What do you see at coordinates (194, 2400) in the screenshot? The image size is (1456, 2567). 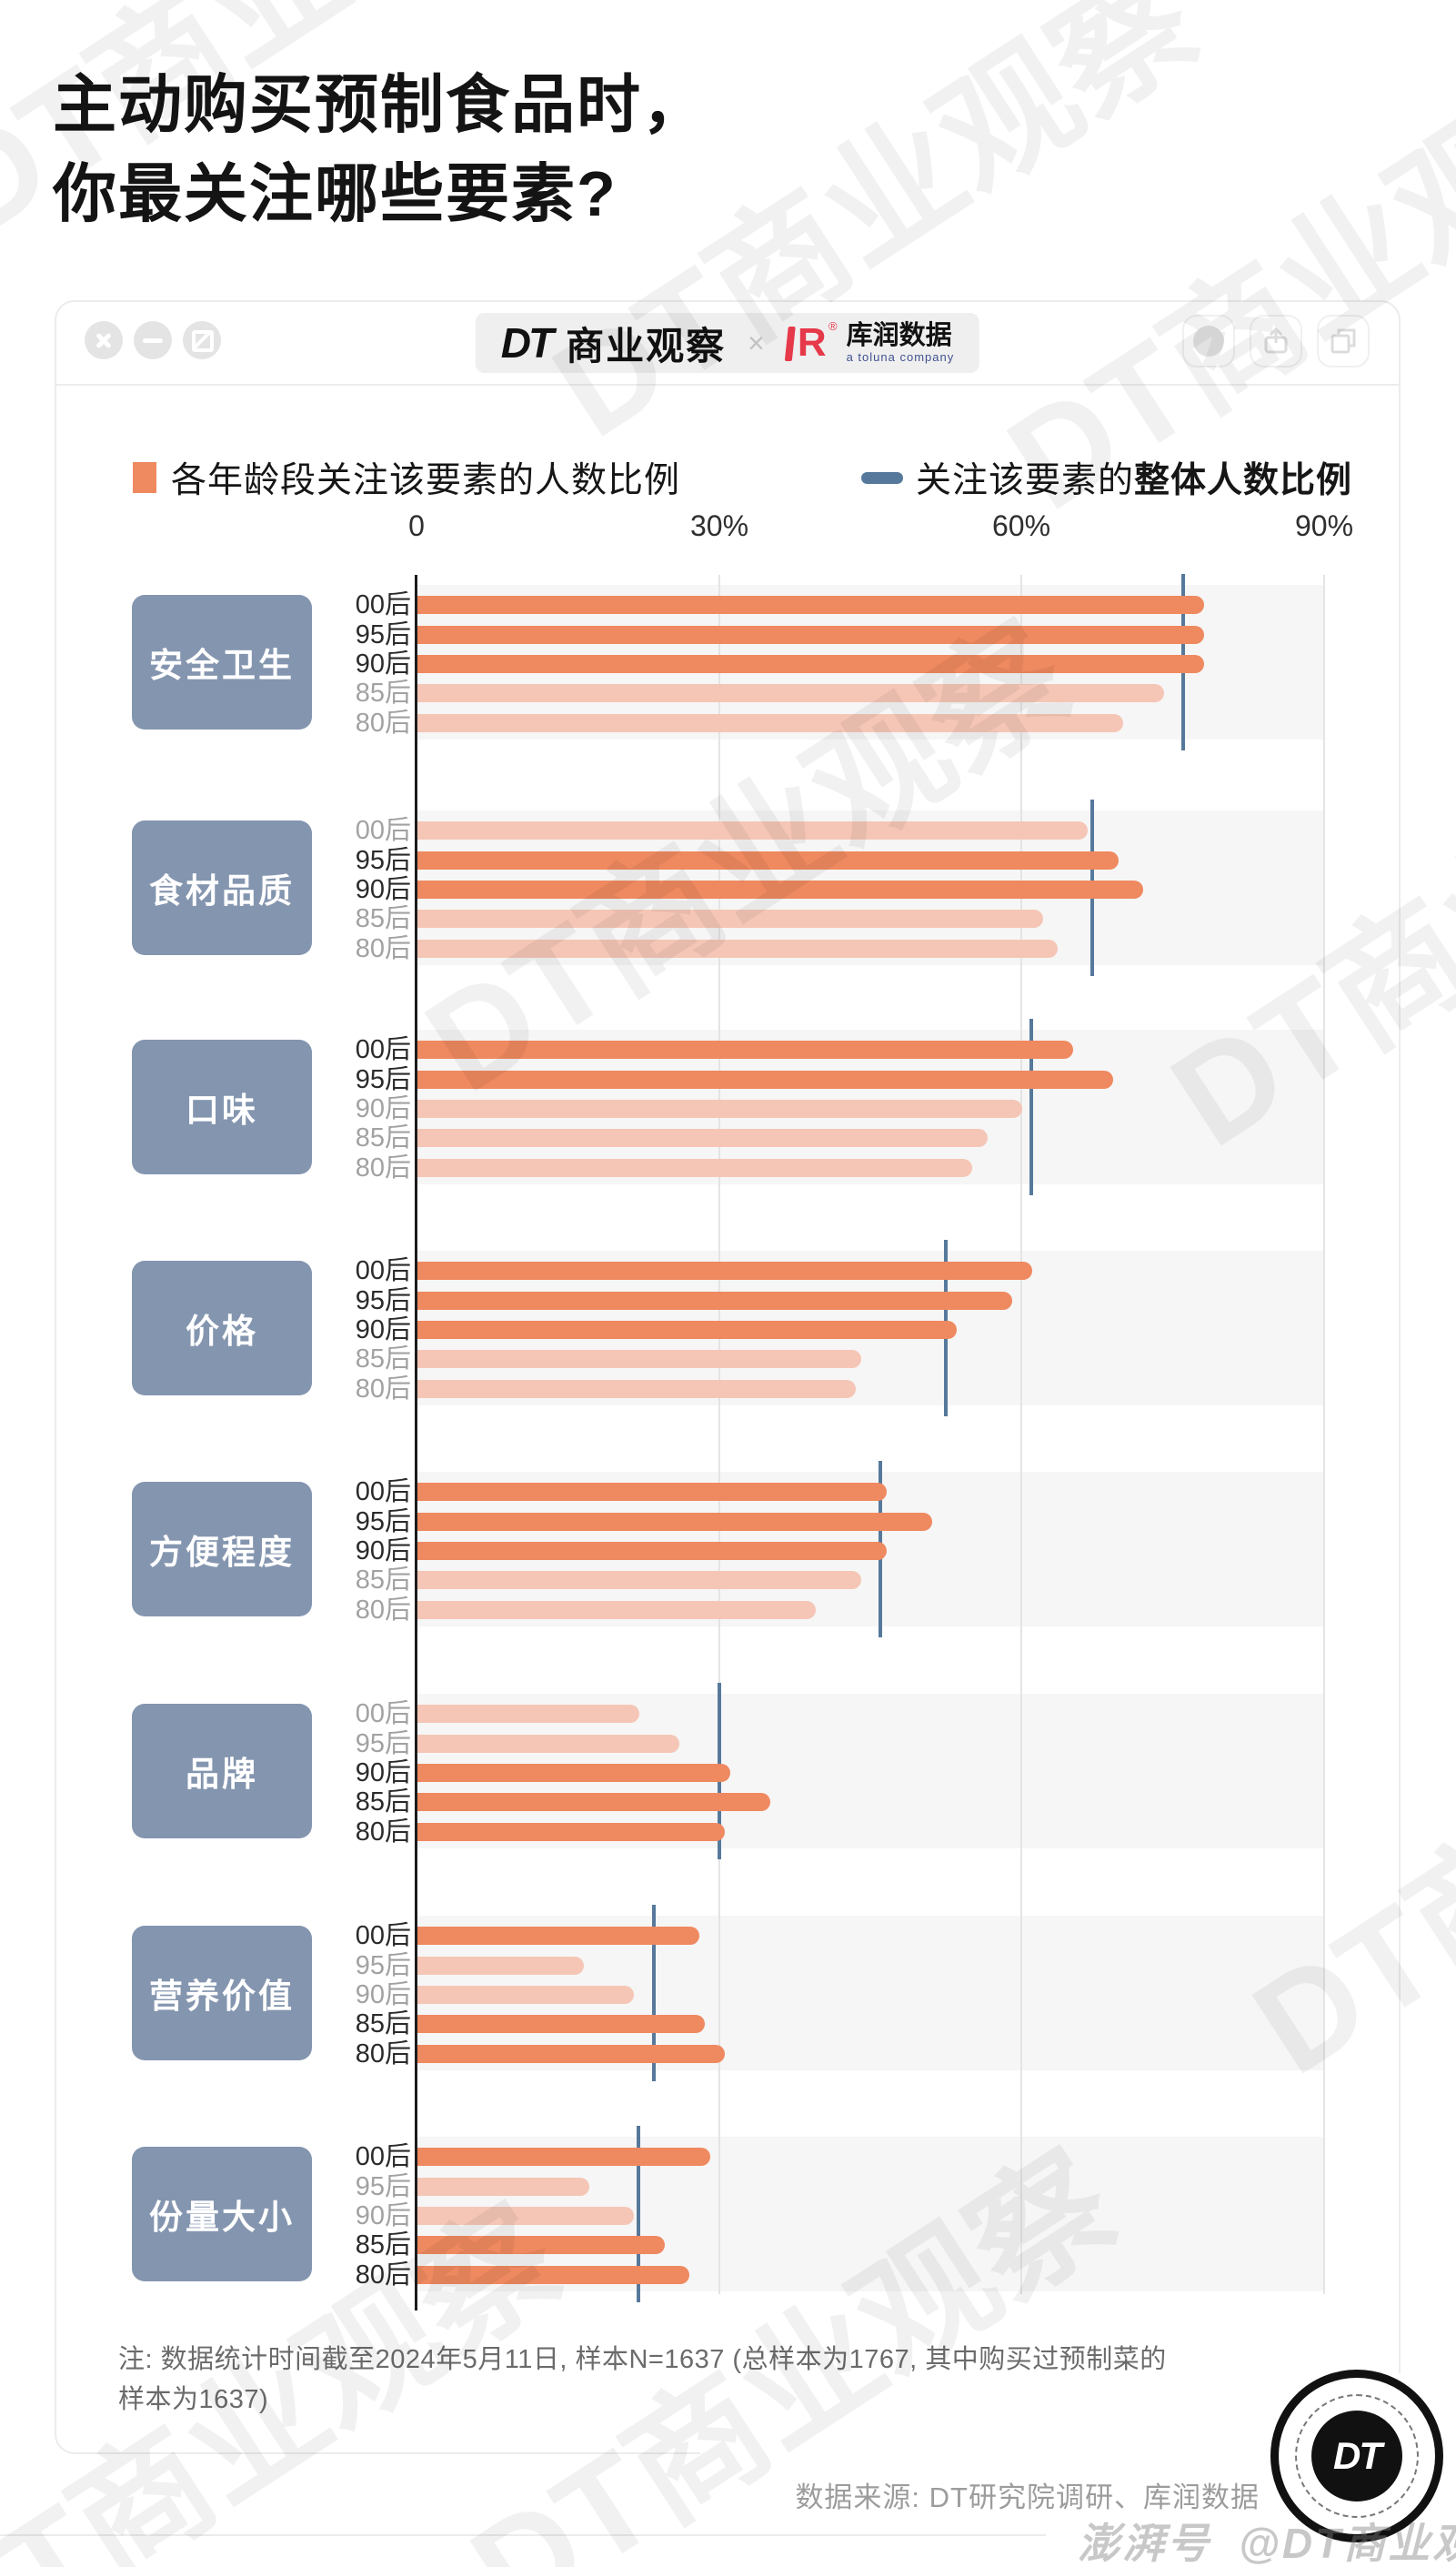 I see `footnote-line2: 样本为1637)` at bounding box center [194, 2400].